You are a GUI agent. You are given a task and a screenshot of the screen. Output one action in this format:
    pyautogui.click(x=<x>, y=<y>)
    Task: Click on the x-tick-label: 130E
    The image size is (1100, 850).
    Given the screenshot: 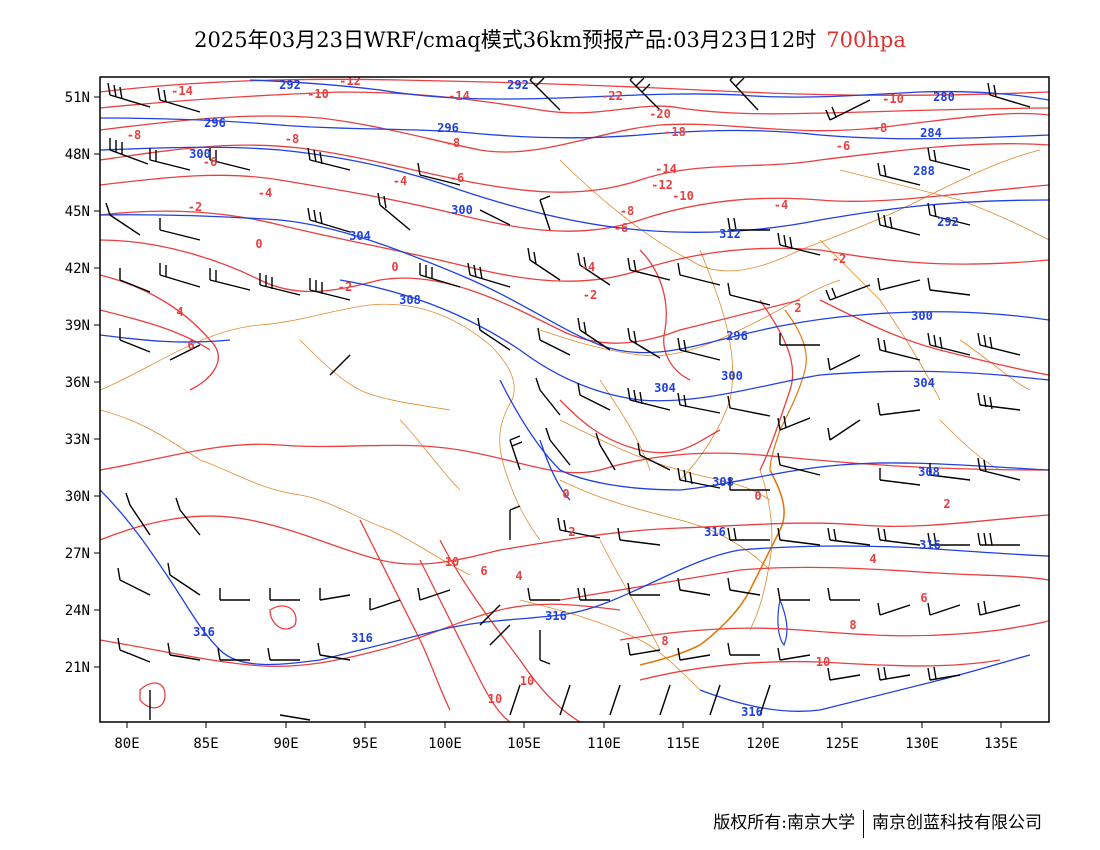 What is the action you would take?
    pyautogui.click(x=922, y=744)
    